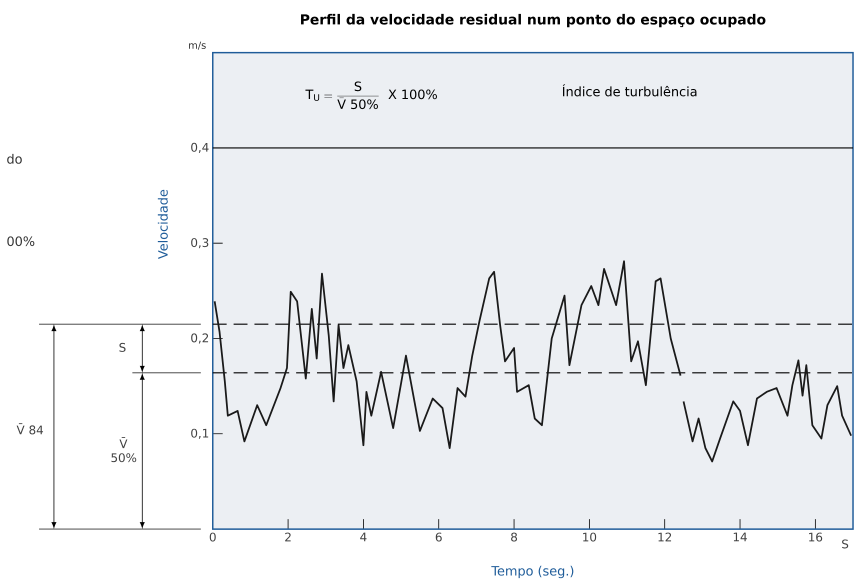 This screenshot has height=582, width=854. Describe the element at coordinates (533, 21) in the screenshot. I see `chart-title: Perfil da velocidade residual num ponto do espaço ocupado` at that location.